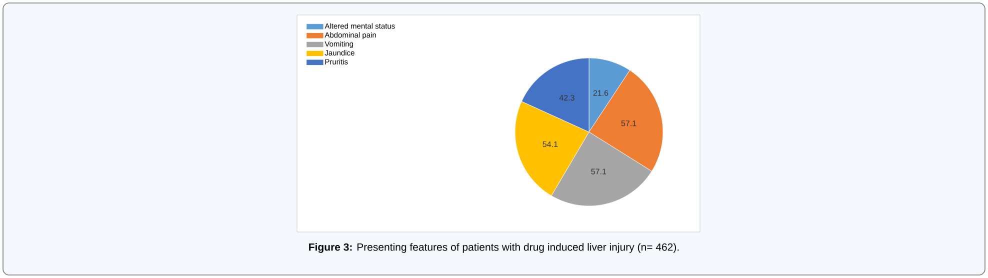 The height and width of the screenshot is (278, 988). I want to click on text: Figure 3: Presenting features of patients with drug induced liver injury (n= 462)., so click(494, 248).